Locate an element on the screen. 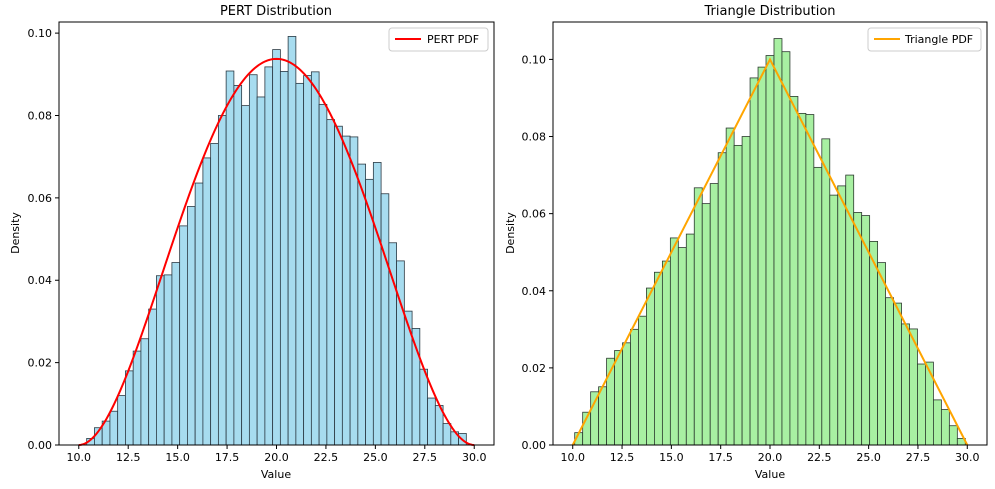 The width and height of the screenshot is (995, 489). legend: Triangle PDF is located at coordinates (924, 39).